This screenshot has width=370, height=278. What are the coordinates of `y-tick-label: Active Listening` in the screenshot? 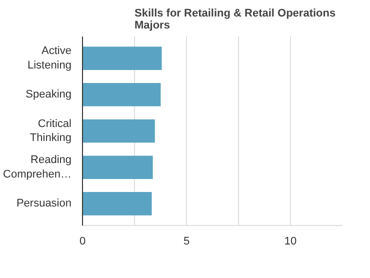 It's located at (49, 58).